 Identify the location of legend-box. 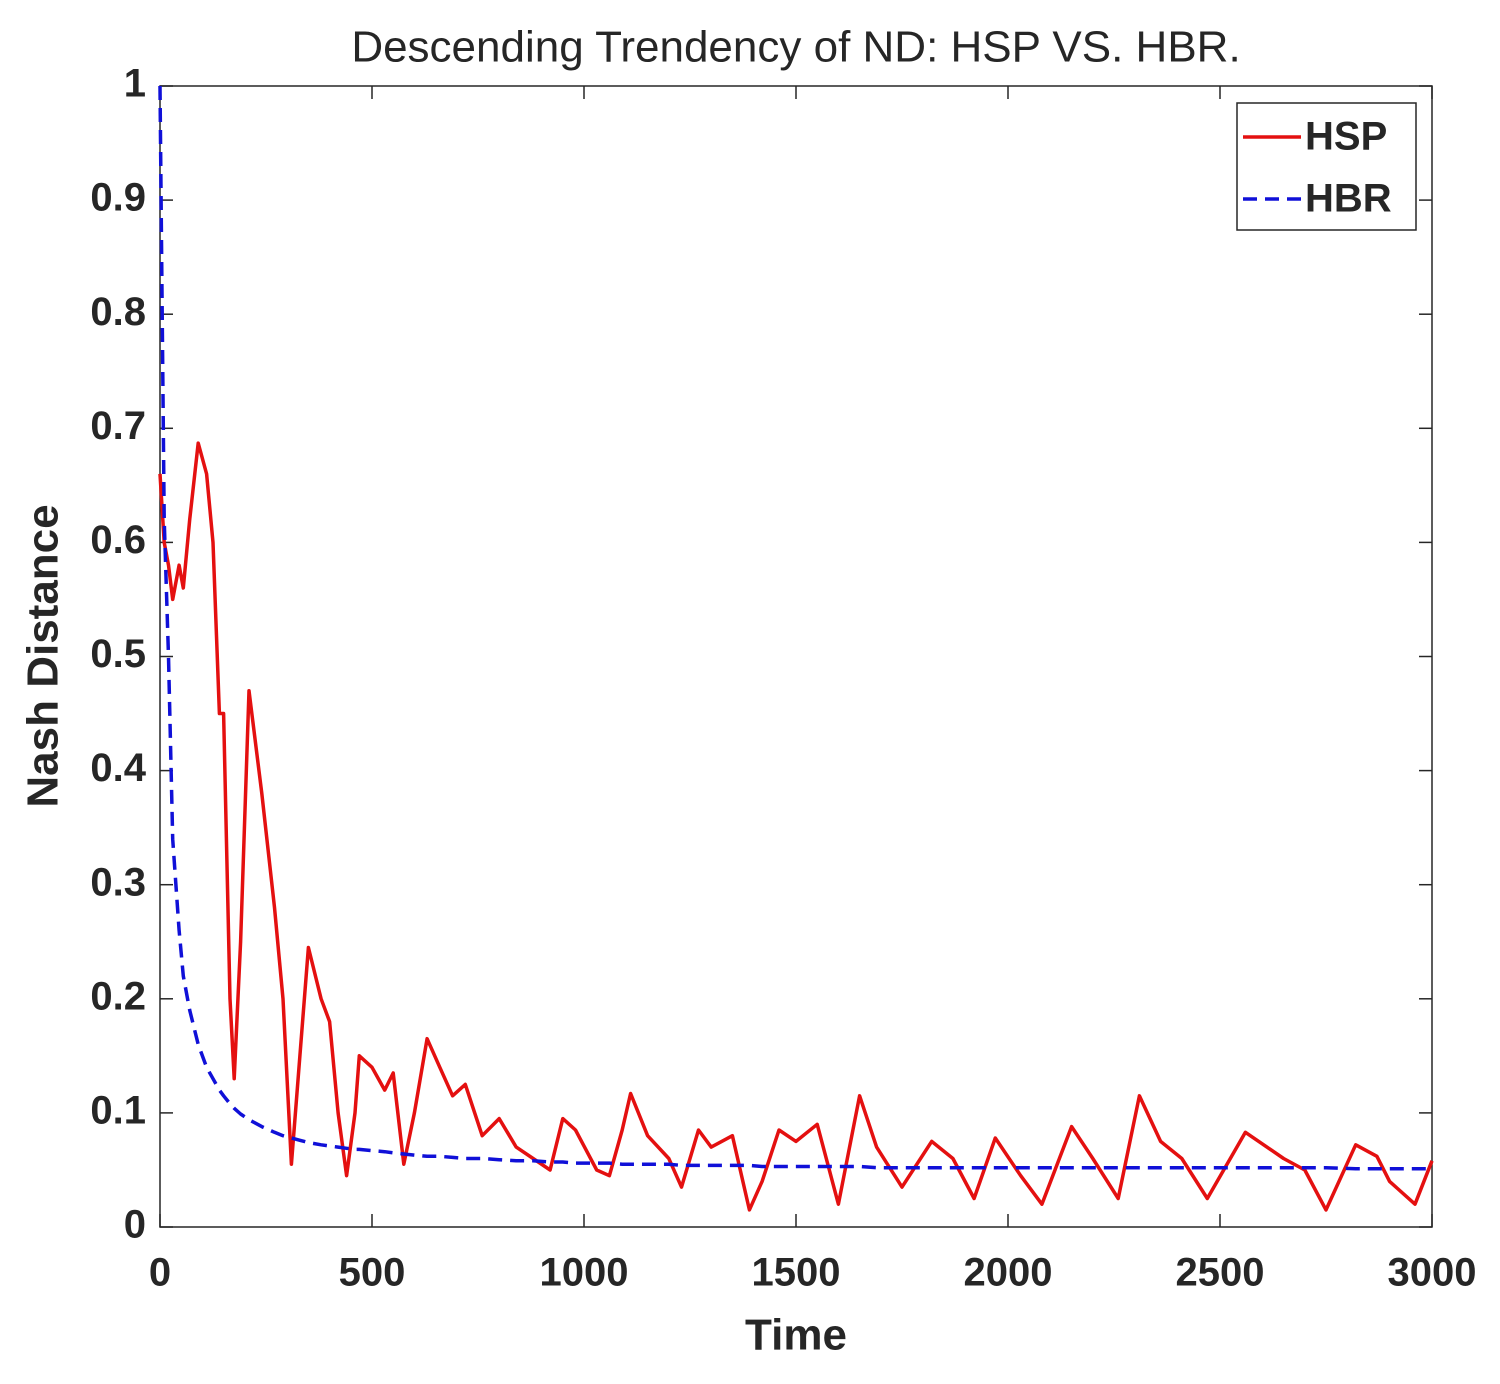
(1326, 166).